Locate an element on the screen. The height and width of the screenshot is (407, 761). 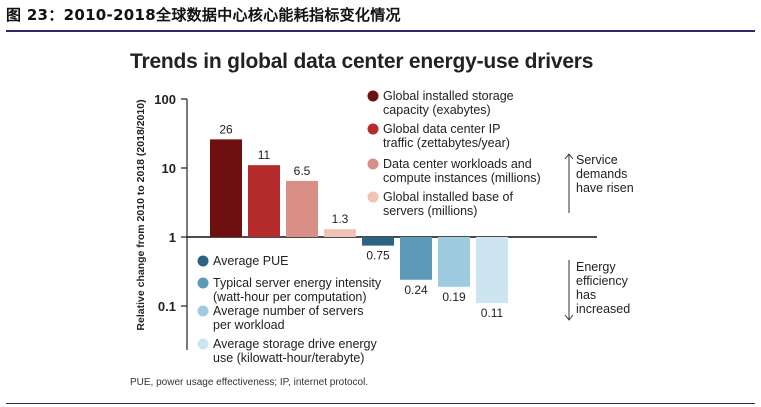
legend-label: (watt-hour per computation) is located at coordinates (290, 297).